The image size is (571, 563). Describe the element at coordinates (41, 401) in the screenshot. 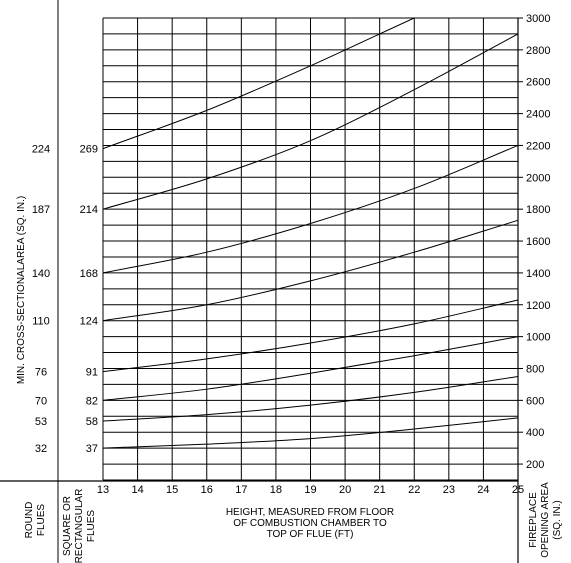

I see `round-flue-label: 70` at that location.